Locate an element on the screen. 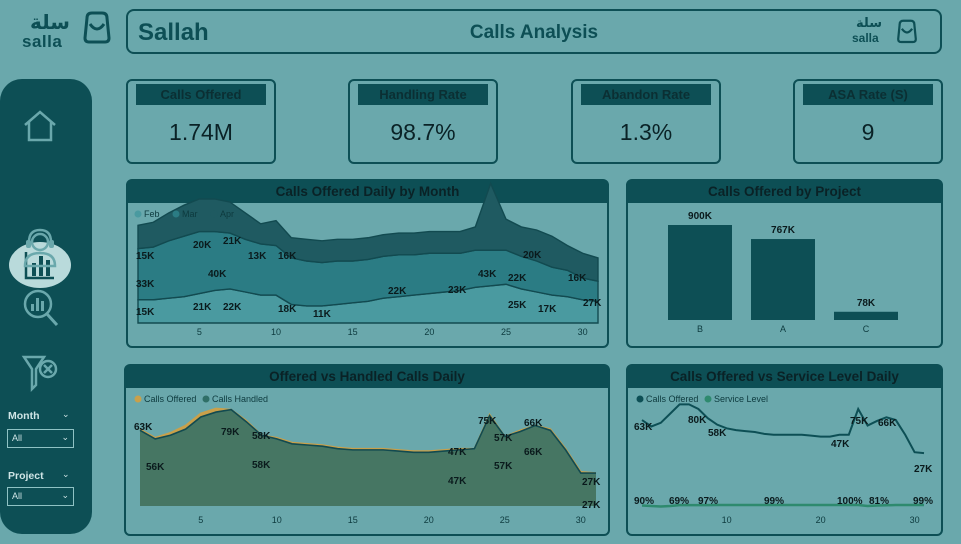 Image resolution: width=961 pixels, height=544 pixels. x-tick-label: 10 is located at coordinates (276, 332).